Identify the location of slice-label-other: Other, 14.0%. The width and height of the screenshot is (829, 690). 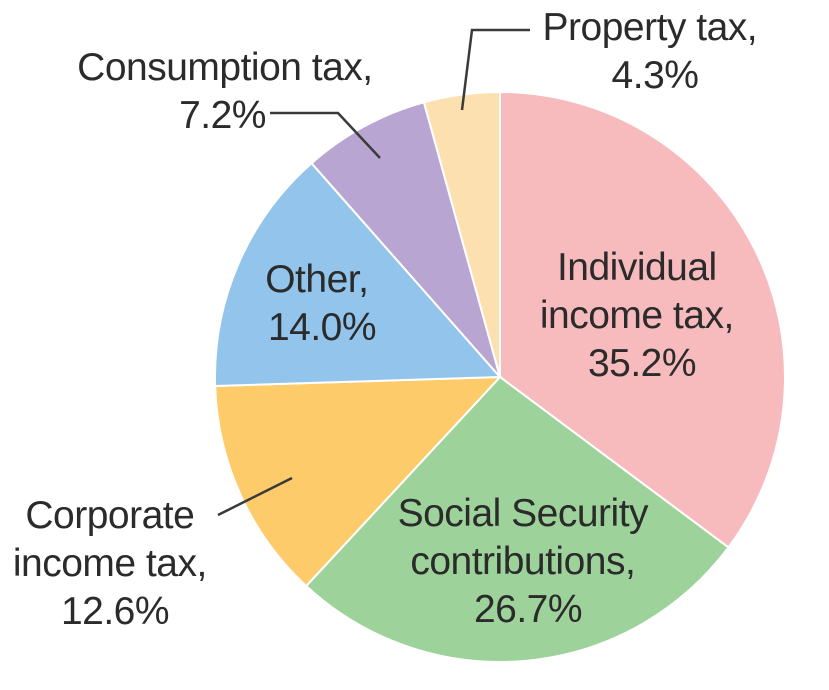
(322, 303).